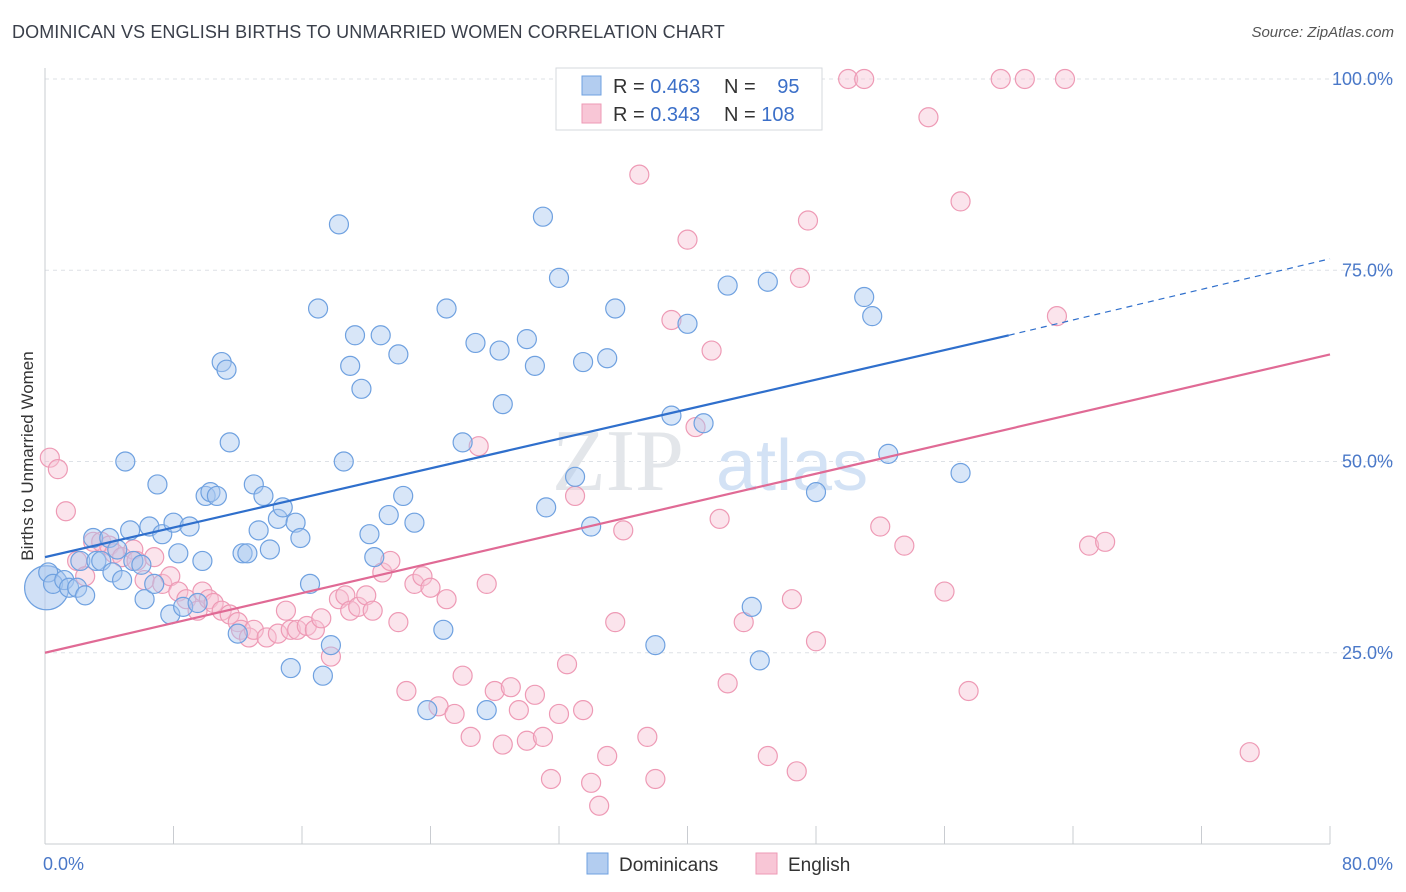 Image resolution: width=1406 pixels, height=892 pixels. I want to click on stats-legend: R = 0.463 N = 95 R = 0.343 N = 108, so click(689, 99).